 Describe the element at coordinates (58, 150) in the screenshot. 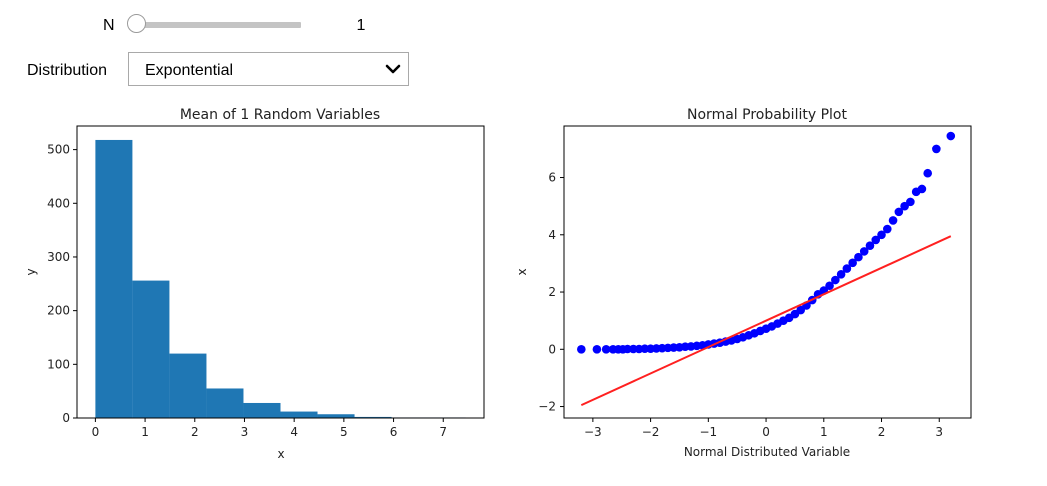

I see `y-tick-label: 500` at that location.